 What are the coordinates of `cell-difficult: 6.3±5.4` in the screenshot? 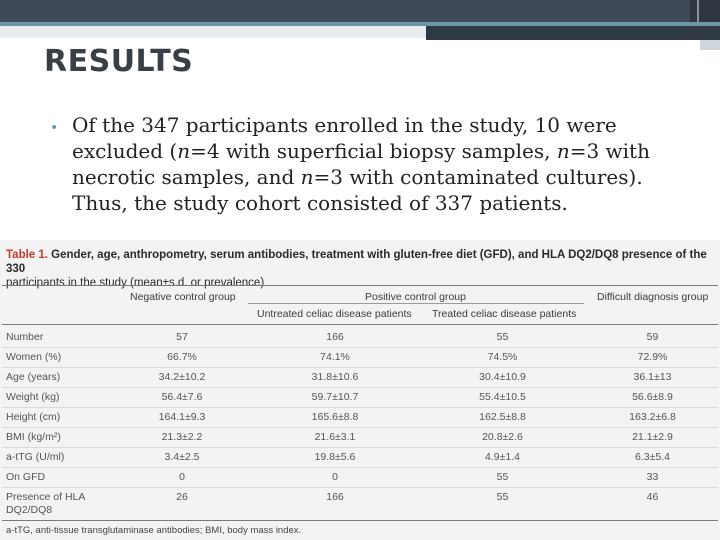 It's located at (652, 457).